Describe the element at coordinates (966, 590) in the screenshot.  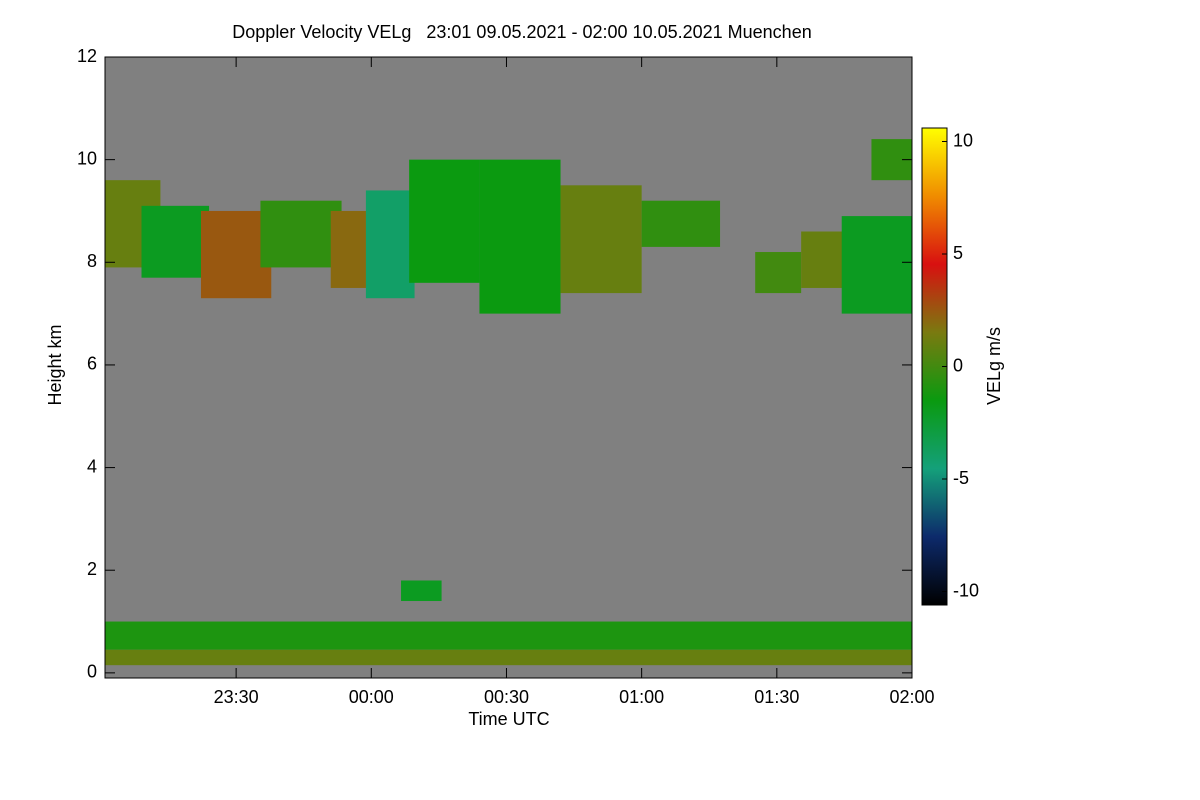
I see `colorbar-tick-label: -10` at that location.